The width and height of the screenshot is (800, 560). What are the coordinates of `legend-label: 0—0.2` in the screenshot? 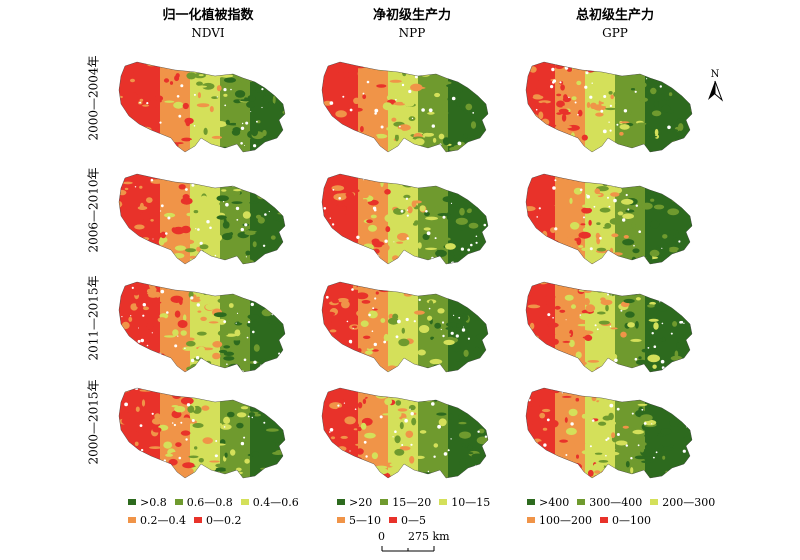 It's located at (224, 520).